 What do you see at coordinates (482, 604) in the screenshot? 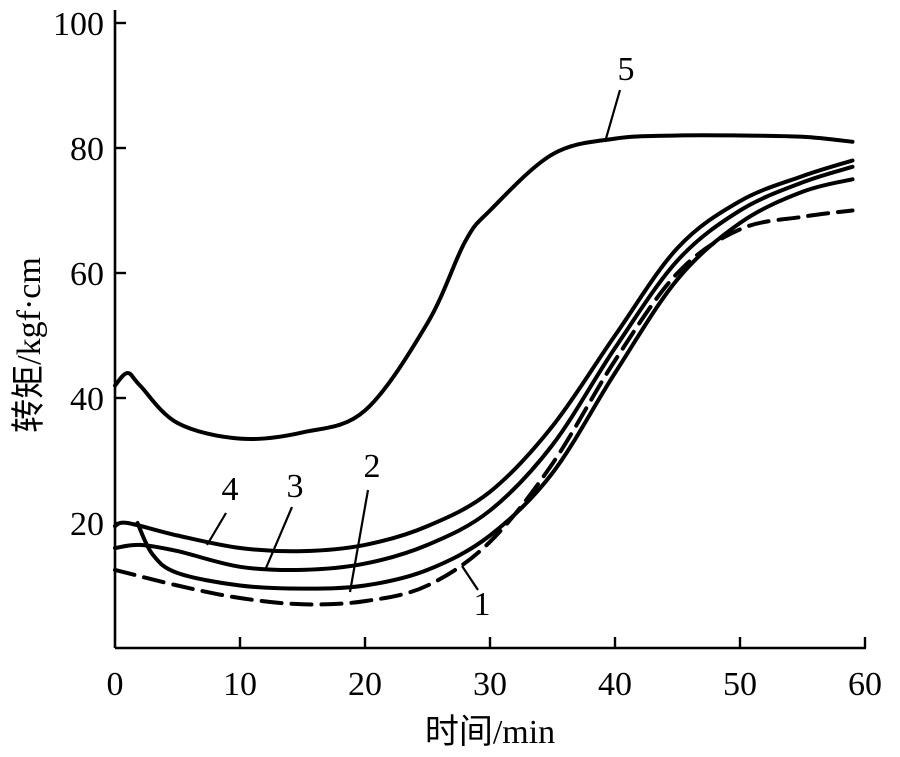
I see `curve-label-1: 1` at bounding box center [482, 604].